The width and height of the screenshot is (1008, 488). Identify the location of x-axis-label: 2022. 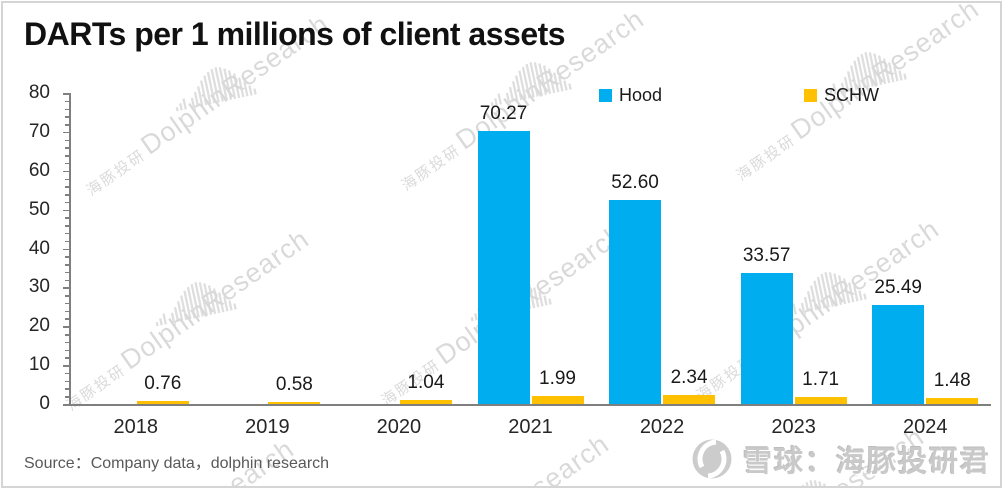
(662, 427).